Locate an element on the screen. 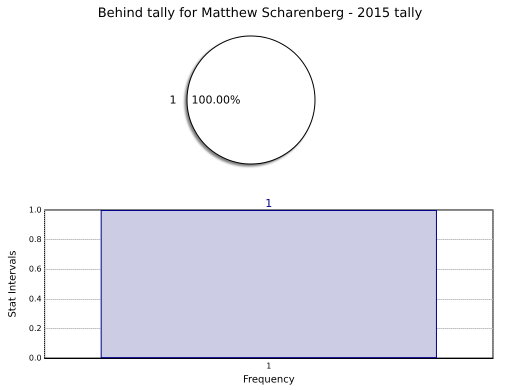 This screenshot has height=390, width=520. chart-title: Behind tally for Matthew Scharenberg - 2015 tally is located at coordinates (260, 13).